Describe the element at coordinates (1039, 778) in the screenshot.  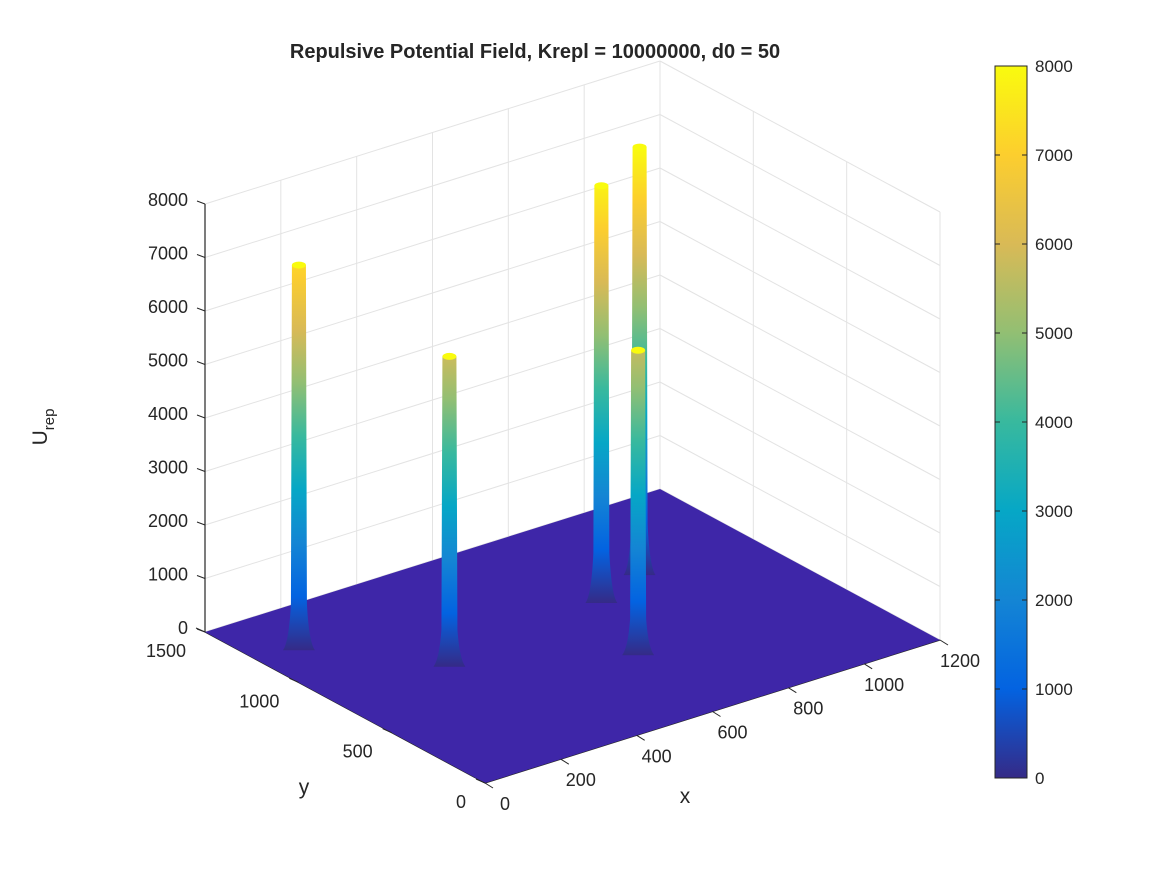
I see `colorbar-tick-label: 0` at that location.